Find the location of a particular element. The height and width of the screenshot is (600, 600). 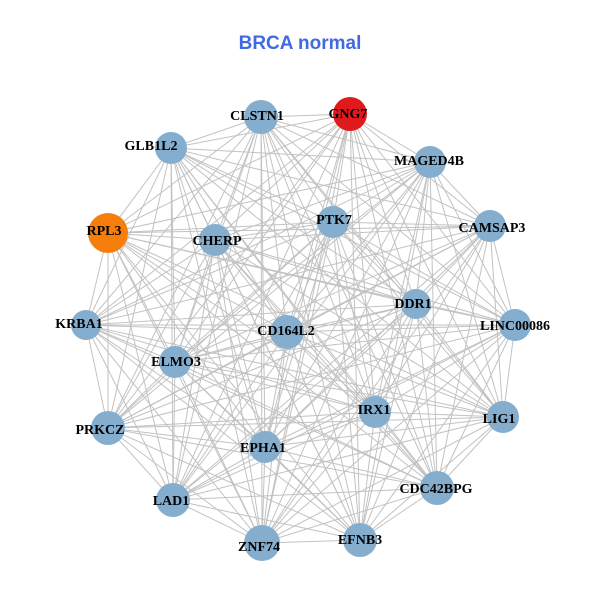

graph-node-label-efnb3: EFNB3 is located at coordinates (360, 540).